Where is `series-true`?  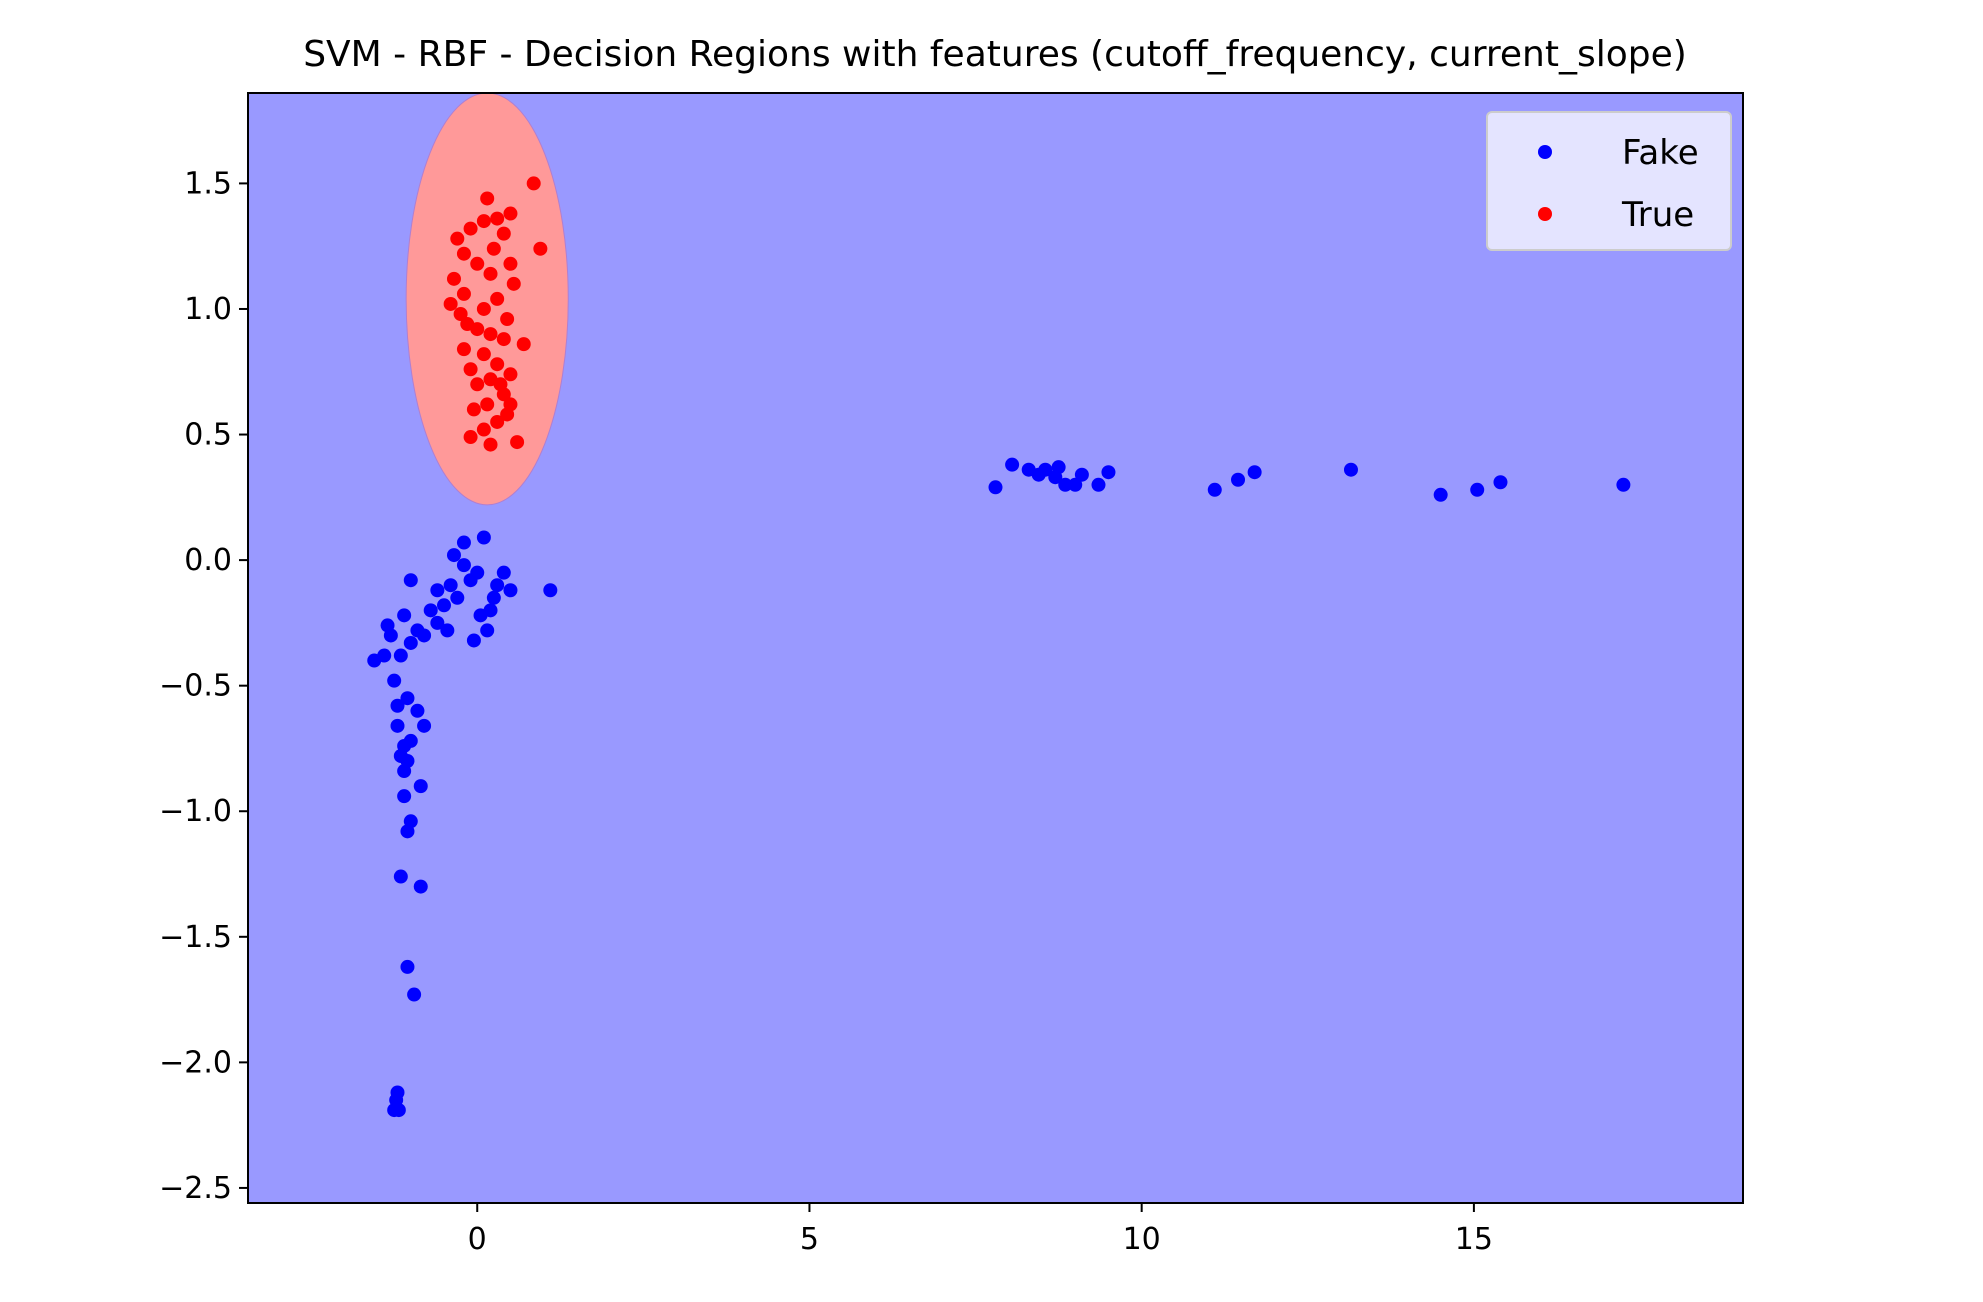
series-true is located at coordinates (495, 314).